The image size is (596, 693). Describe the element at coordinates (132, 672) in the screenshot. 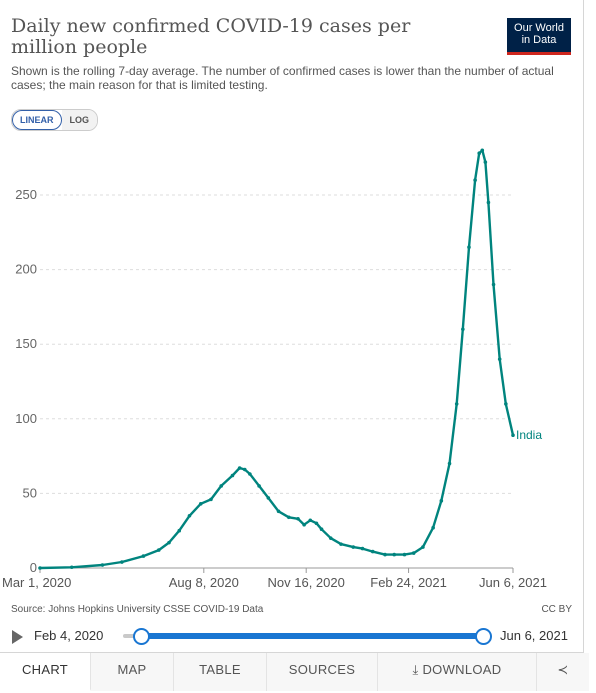

I see `tab-map: MAP` at that location.